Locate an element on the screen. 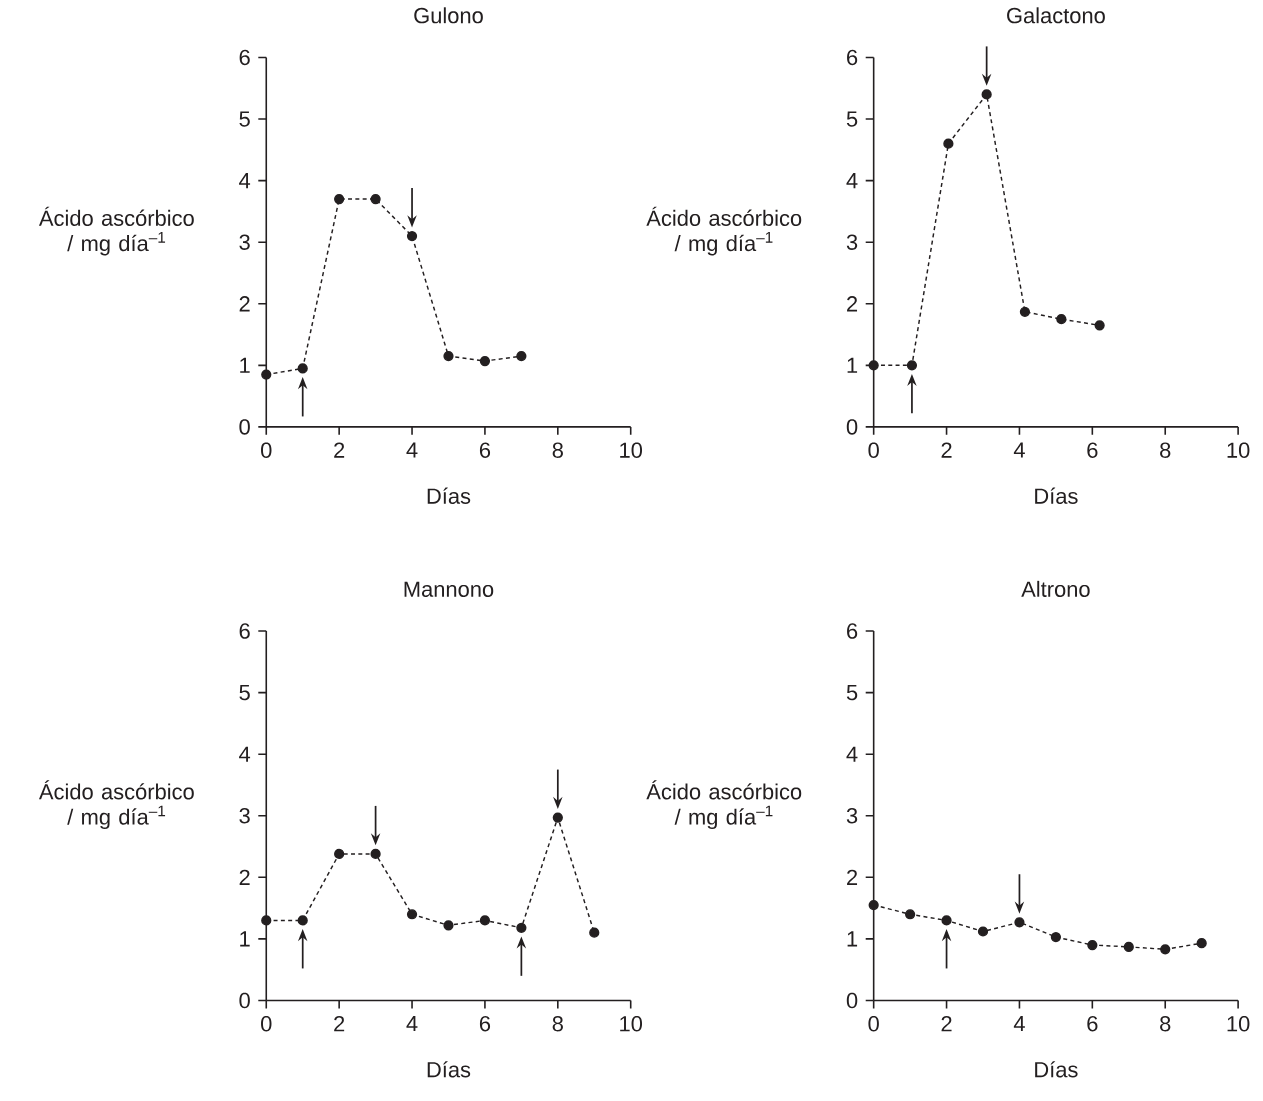  chart-title: Altrono is located at coordinates (1055, 588).